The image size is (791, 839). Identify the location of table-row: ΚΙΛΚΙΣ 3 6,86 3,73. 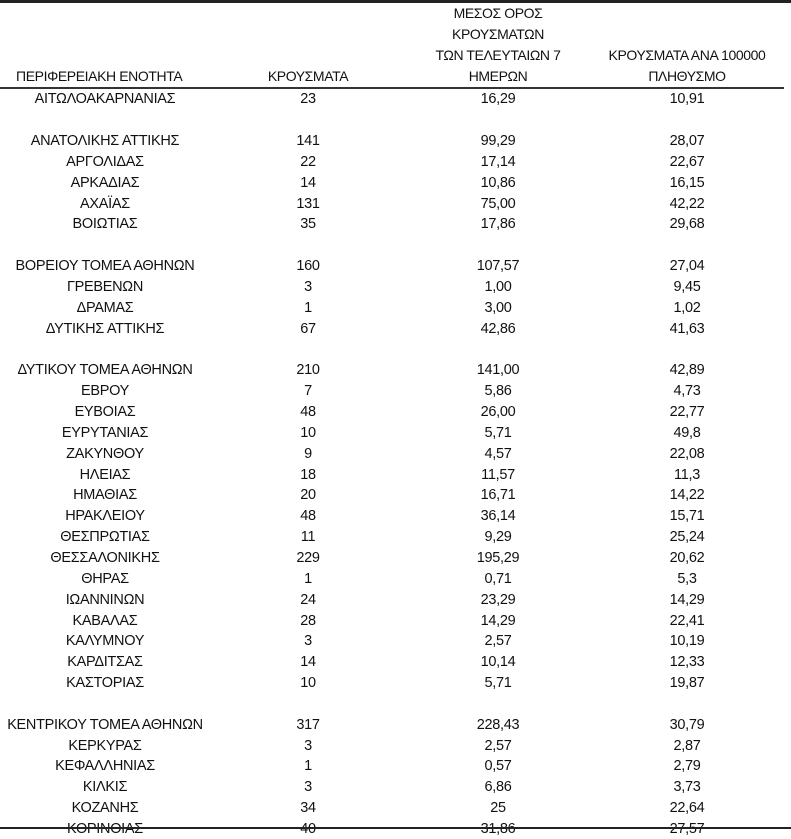
(392, 787).